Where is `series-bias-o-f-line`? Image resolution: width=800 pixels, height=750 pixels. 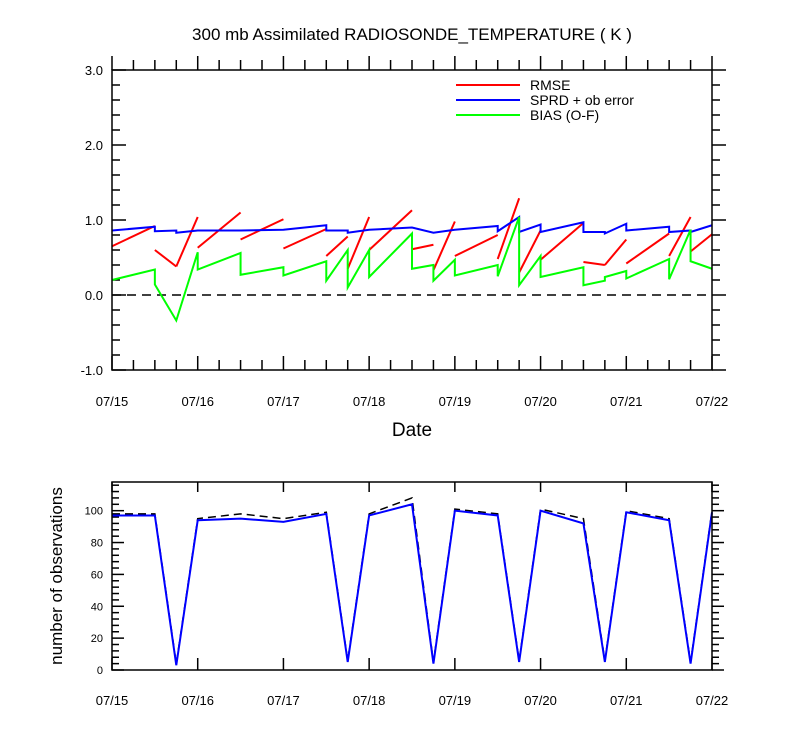 series-bias-o-f-line is located at coordinates (412, 269).